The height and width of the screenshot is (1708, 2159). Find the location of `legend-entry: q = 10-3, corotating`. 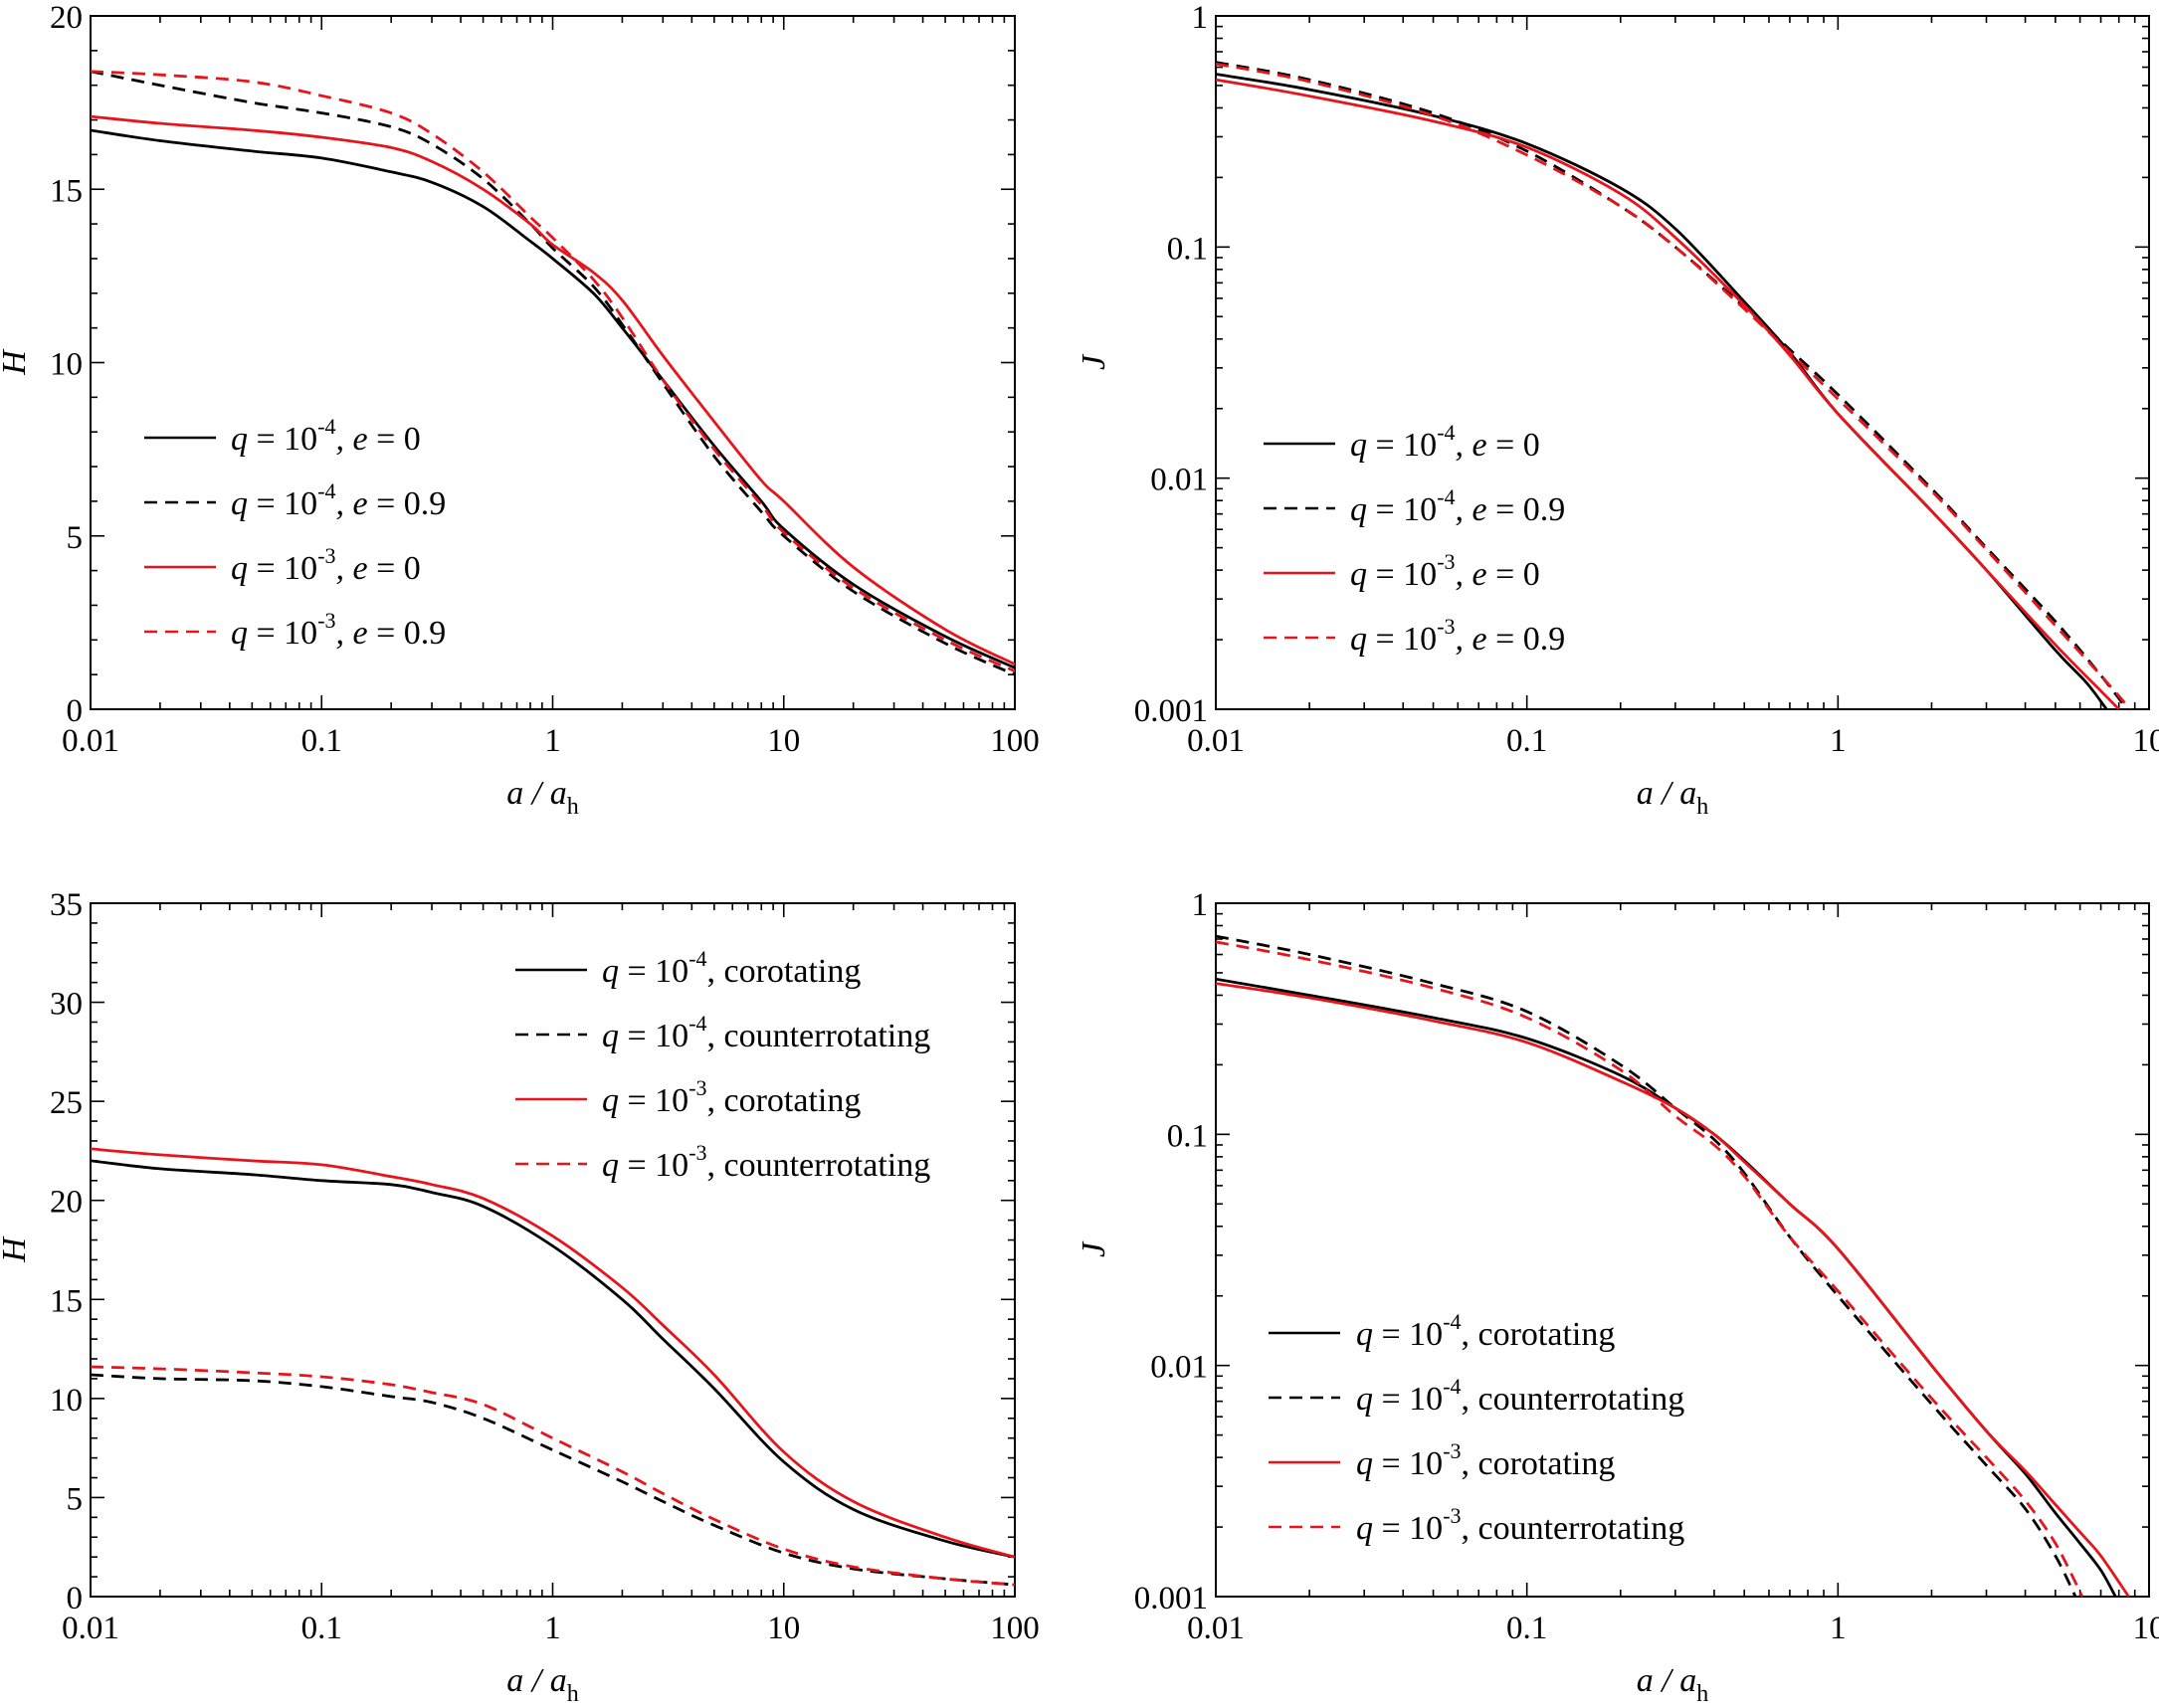

legend-entry: q = 10-3, corotating is located at coordinates (1485, 1460).